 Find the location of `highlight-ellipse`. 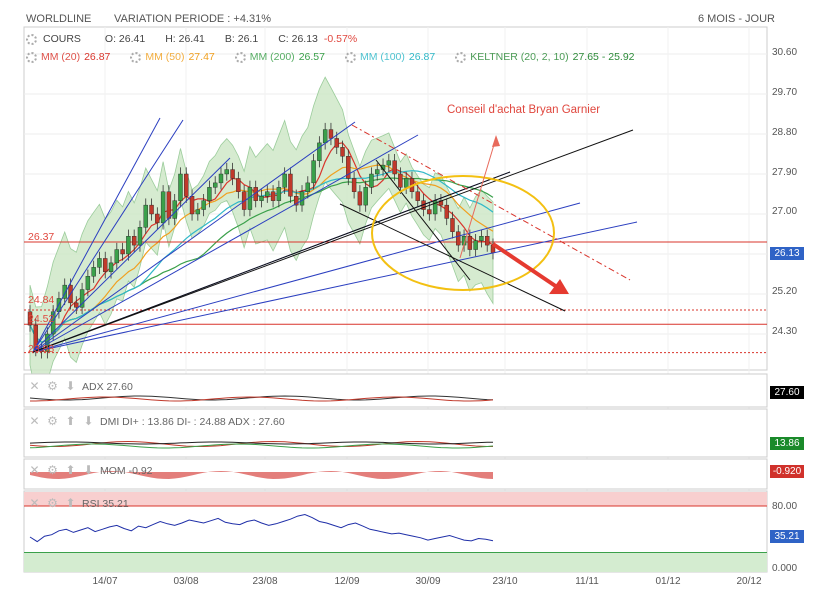

highlight-ellipse is located at coordinates (463, 233).